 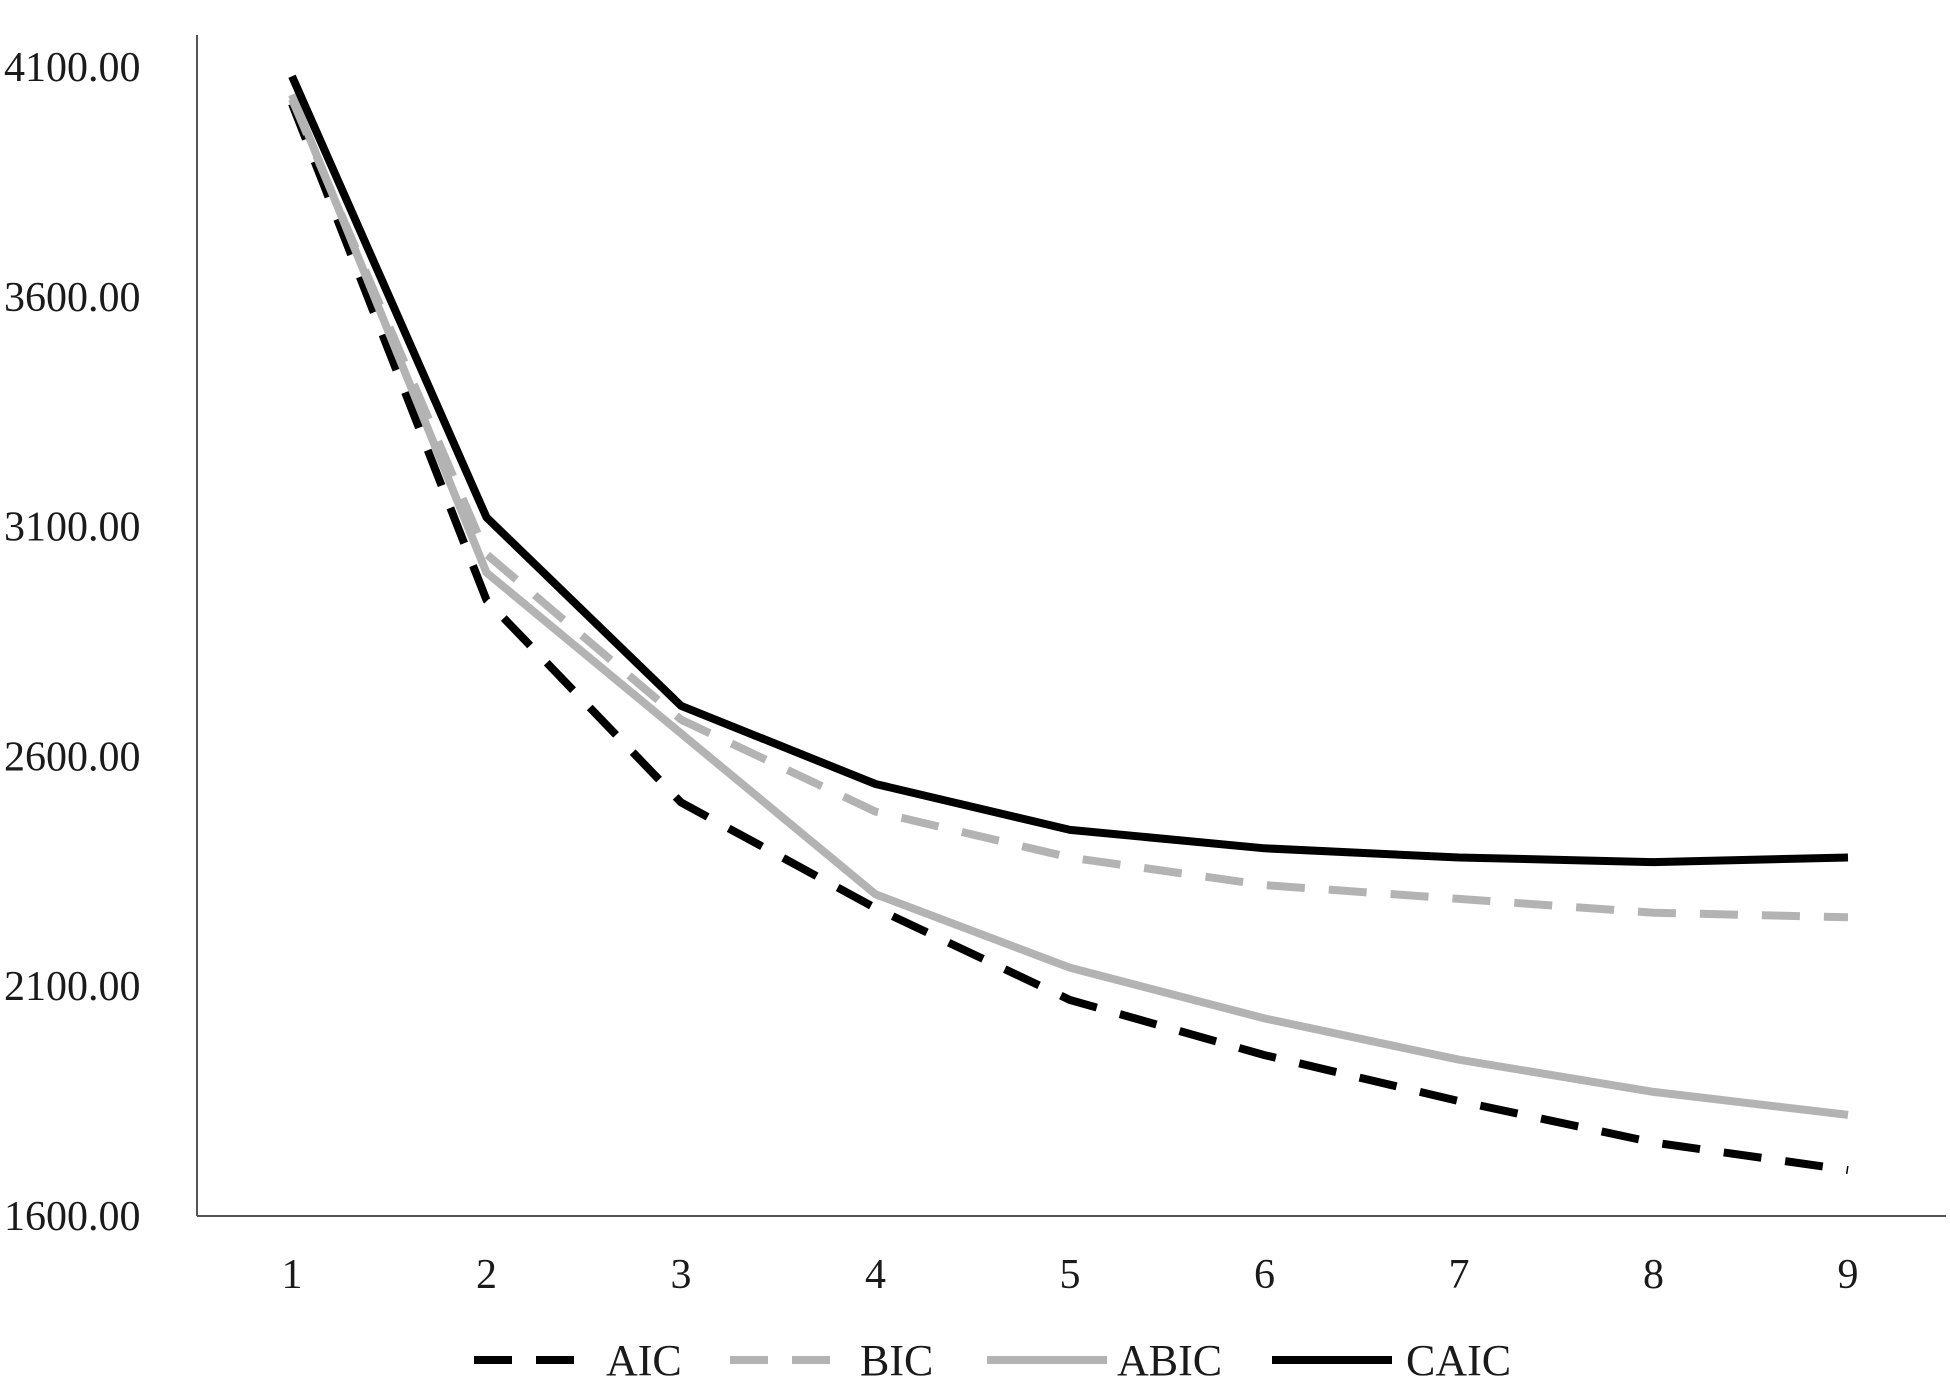 What do you see at coordinates (681, 1275) in the screenshot?
I see `x-tick-label: 3` at bounding box center [681, 1275].